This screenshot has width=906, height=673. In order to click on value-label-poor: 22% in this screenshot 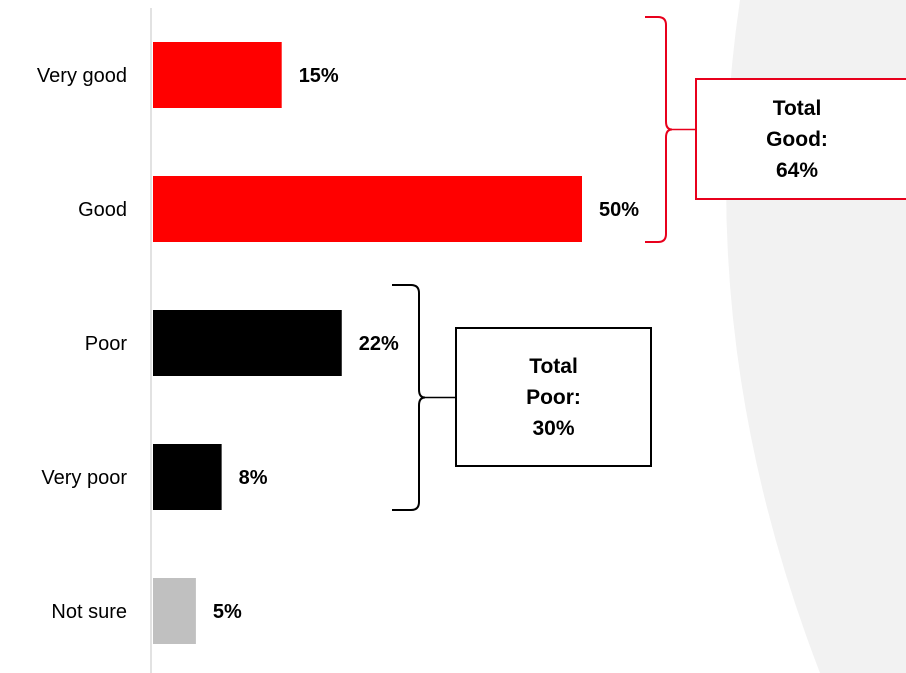, I will do `click(379, 344)`.